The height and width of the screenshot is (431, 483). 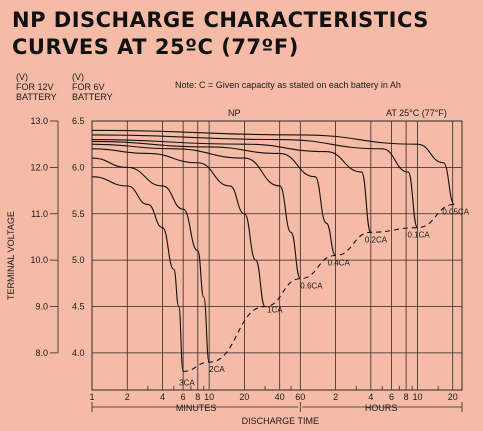 I want to click on discharge-curve-0_1CA, so click(x=254, y=181).